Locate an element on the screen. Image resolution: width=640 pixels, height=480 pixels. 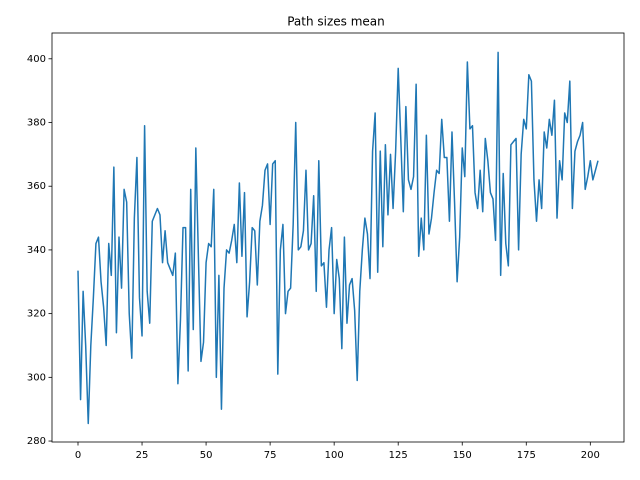
y-tick-label: 340 is located at coordinates (36, 250).